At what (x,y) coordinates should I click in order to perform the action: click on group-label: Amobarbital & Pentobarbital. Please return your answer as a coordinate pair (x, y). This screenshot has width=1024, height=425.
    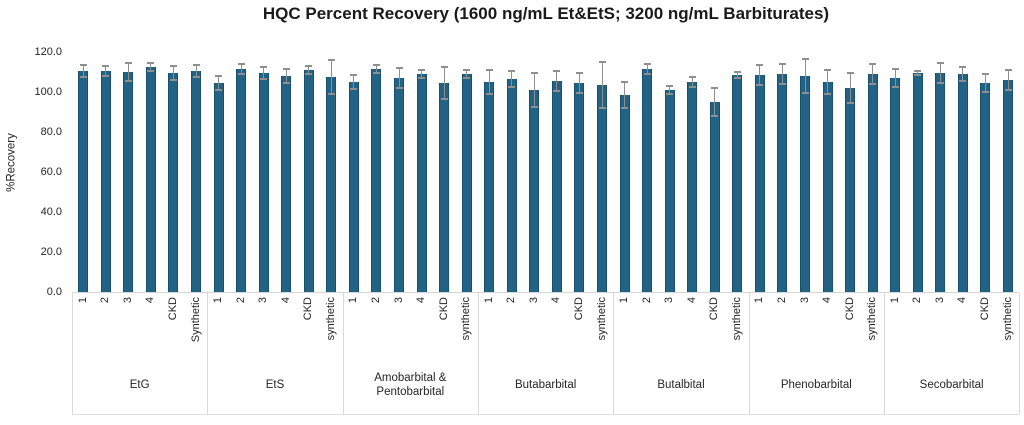
    Looking at the image, I should click on (410, 385).